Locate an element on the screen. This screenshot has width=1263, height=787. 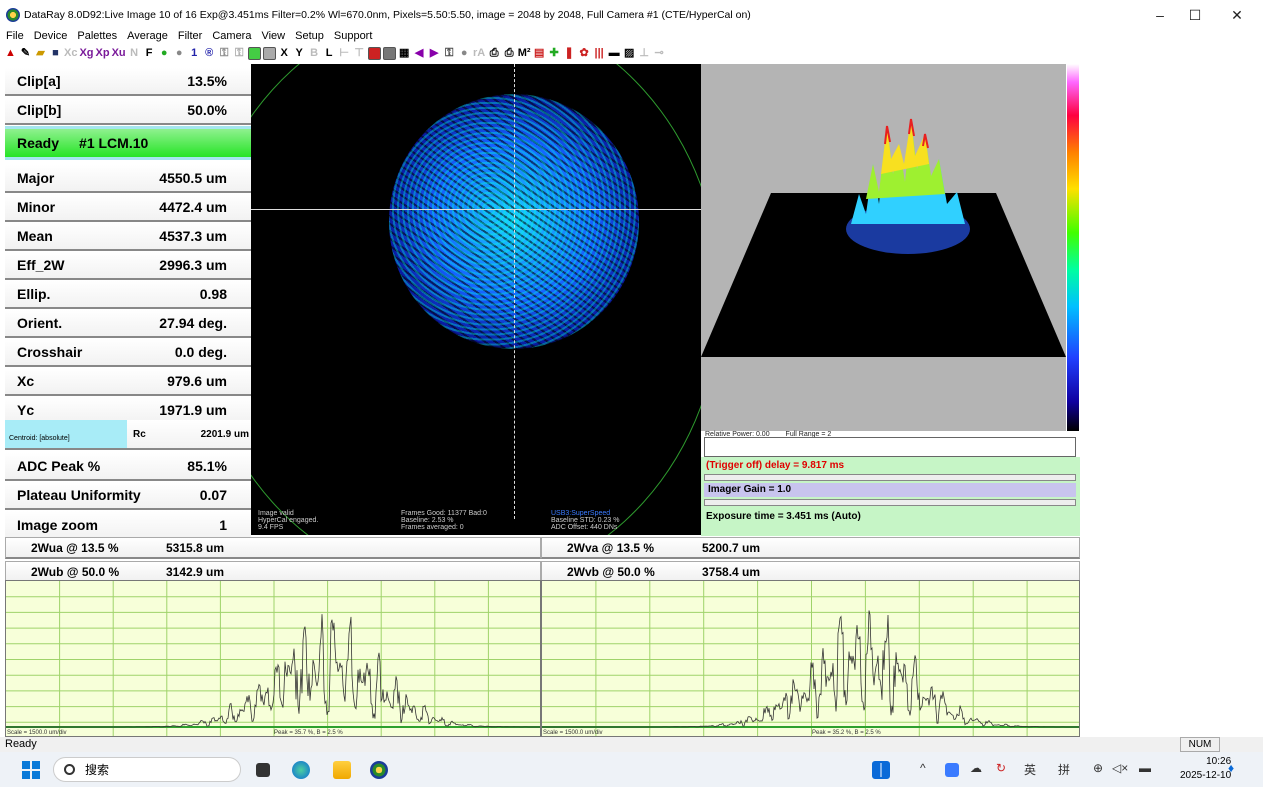
widgets-icon is located at coordinates (881, 770).